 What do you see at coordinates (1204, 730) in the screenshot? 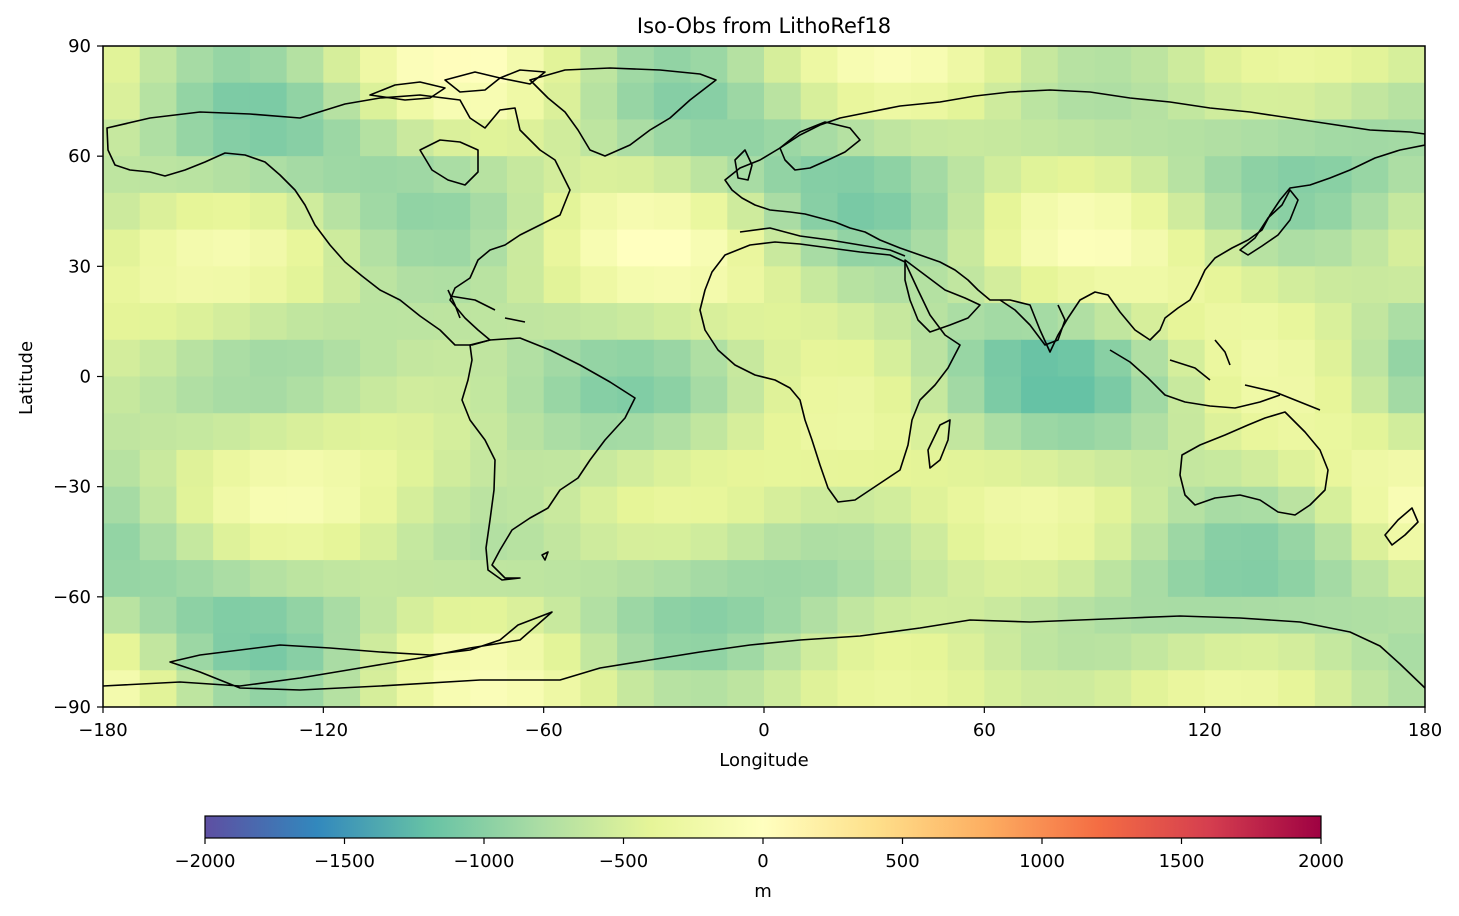
I see `x-tick-label: 120` at bounding box center [1204, 730].